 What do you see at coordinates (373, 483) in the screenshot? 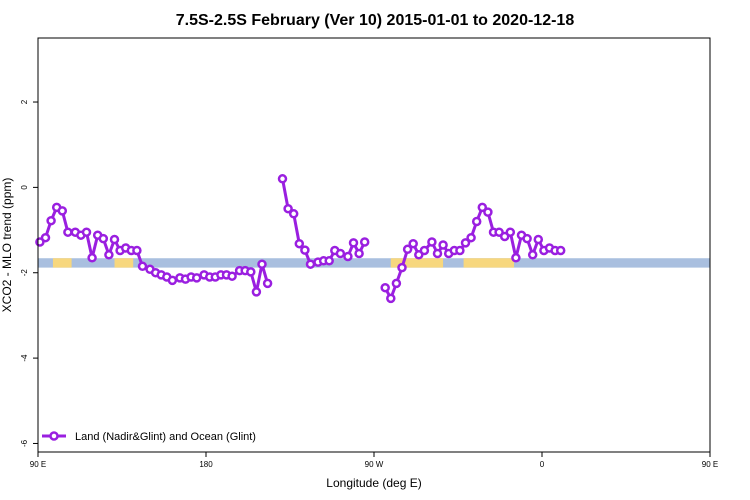
I see `x-axis-label: Longitude (deg E)` at bounding box center [373, 483].